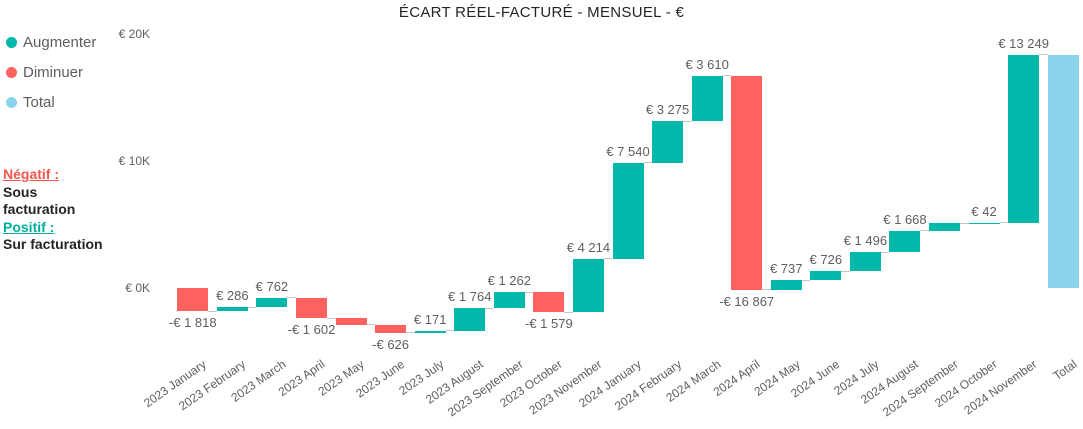 The image size is (1083, 429). Describe the element at coordinates (668, 142) in the screenshot. I see `waterfall-bar-2024-february` at that location.